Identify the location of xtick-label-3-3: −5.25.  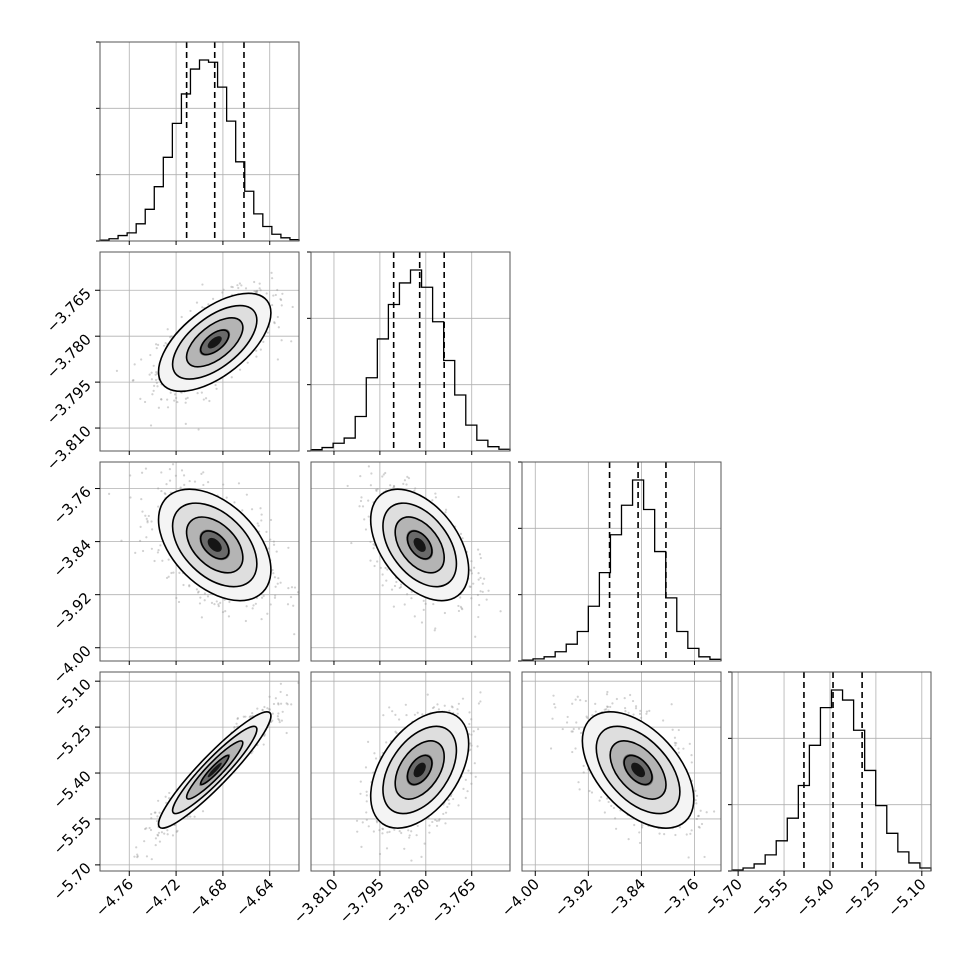
(860, 897).